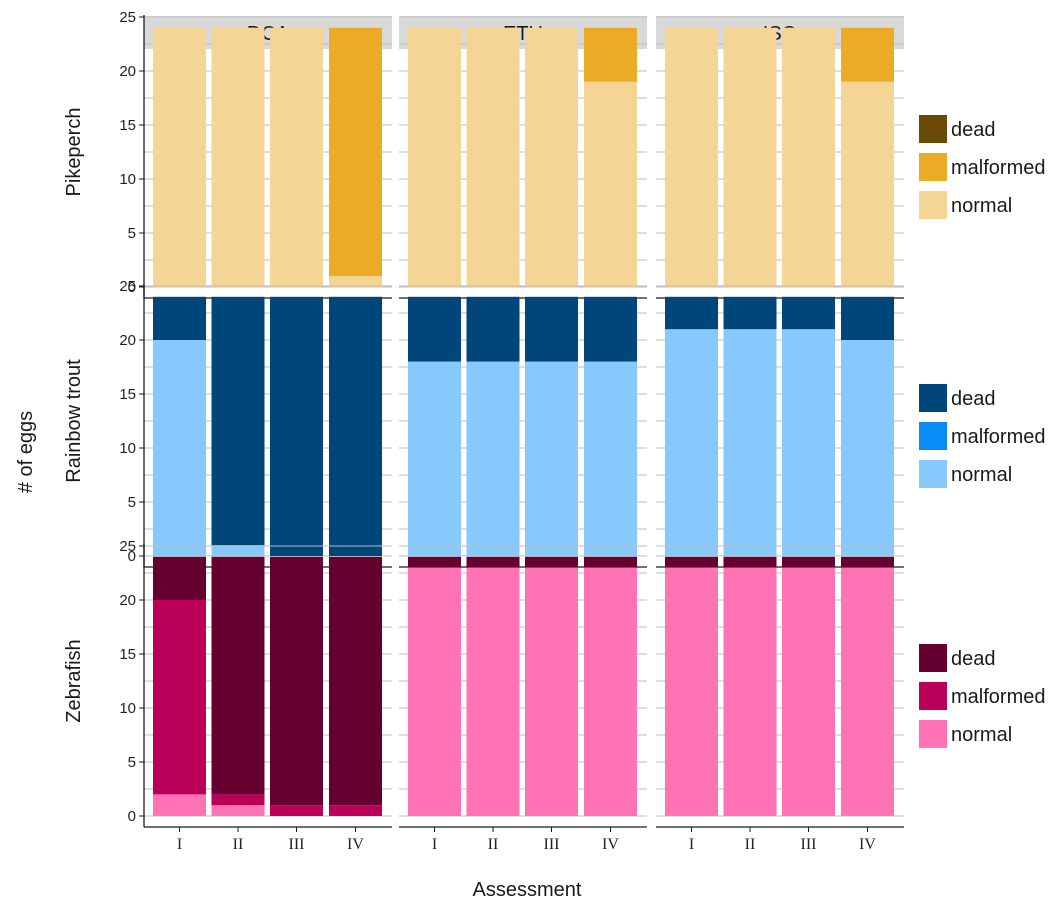 Image resolution: width=1063 pixels, height=897 pixels. What do you see at coordinates (523, 426) in the screenshot?
I see `panel-rainbow-trout-eth` at bounding box center [523, 426].